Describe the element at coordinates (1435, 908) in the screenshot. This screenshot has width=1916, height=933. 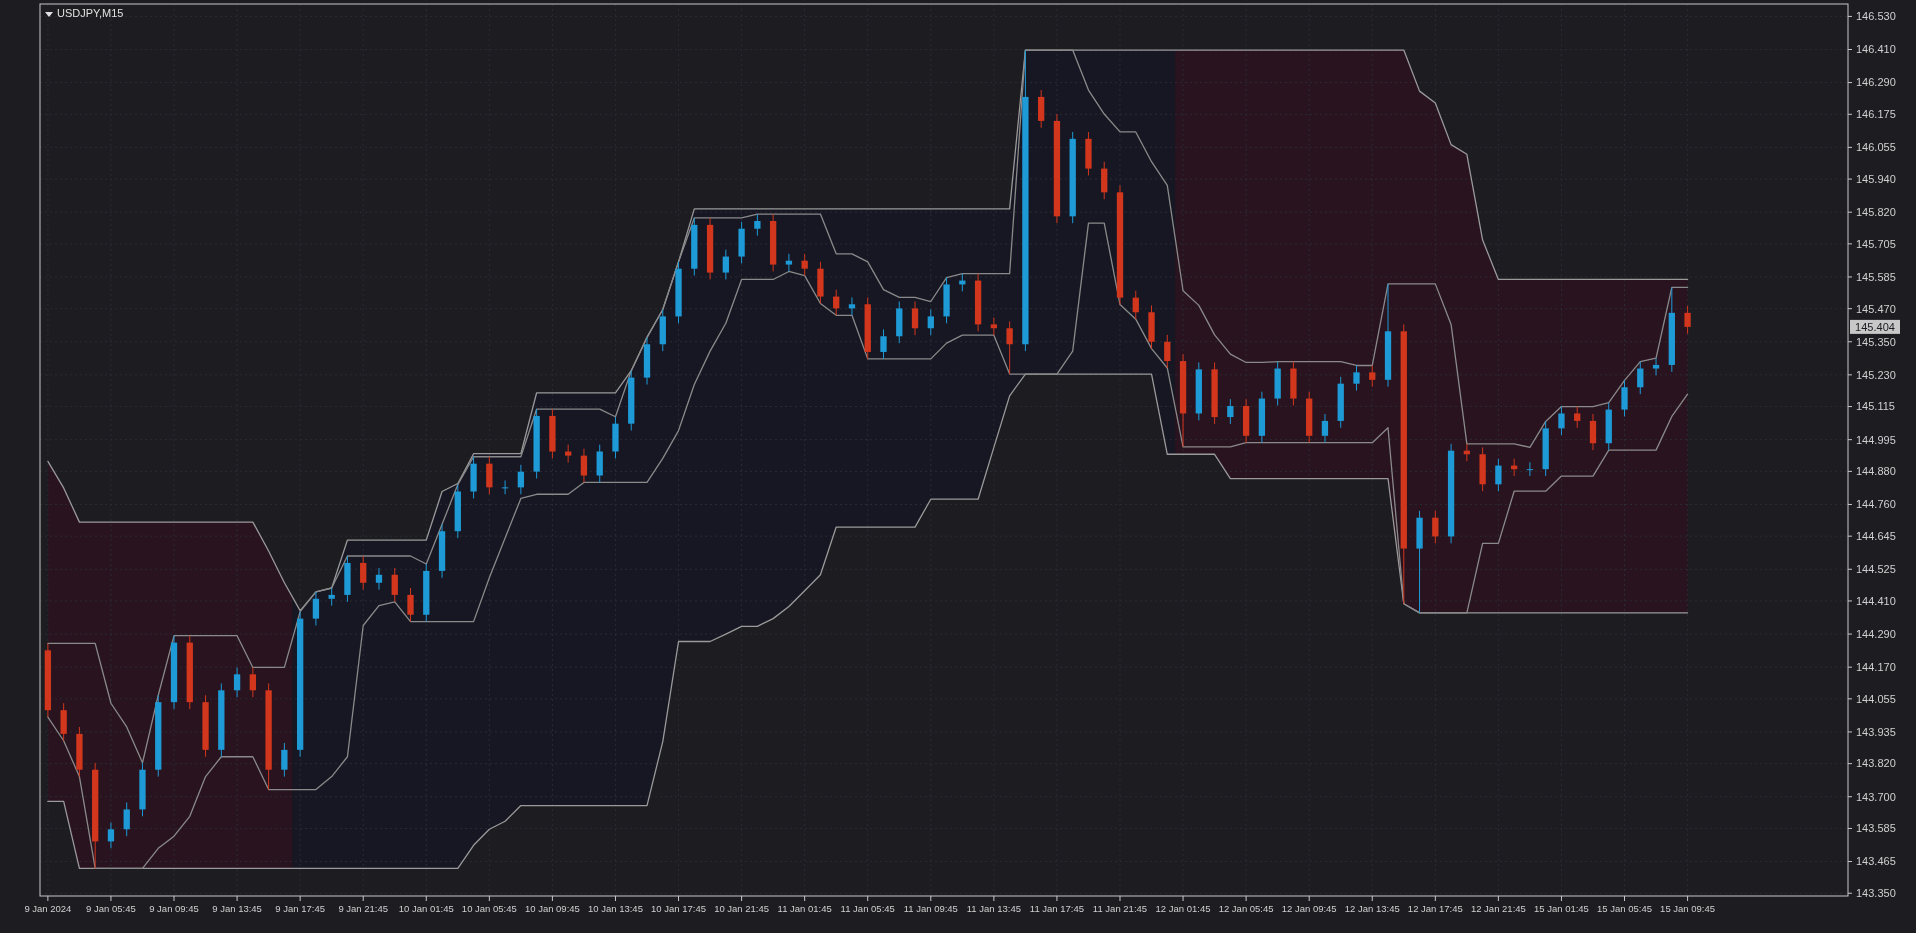
I see `x-tick-label: 12 Jan 17:45` at that location.